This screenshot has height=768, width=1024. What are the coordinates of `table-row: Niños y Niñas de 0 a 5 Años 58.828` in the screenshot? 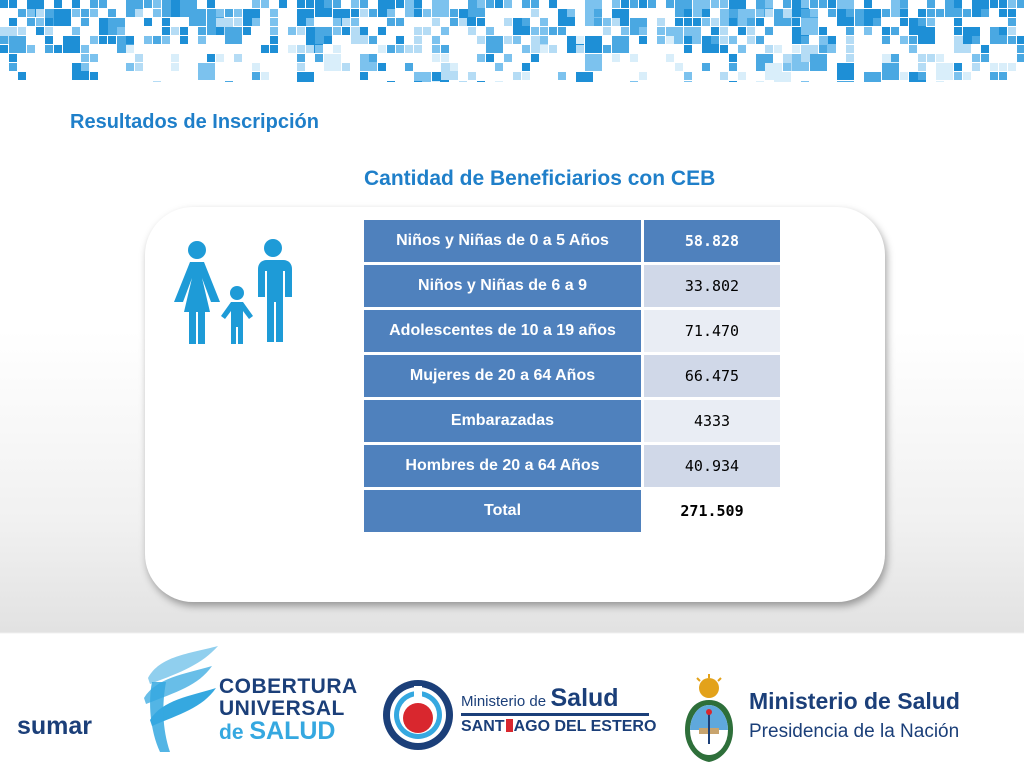 It's located at (572, 242).